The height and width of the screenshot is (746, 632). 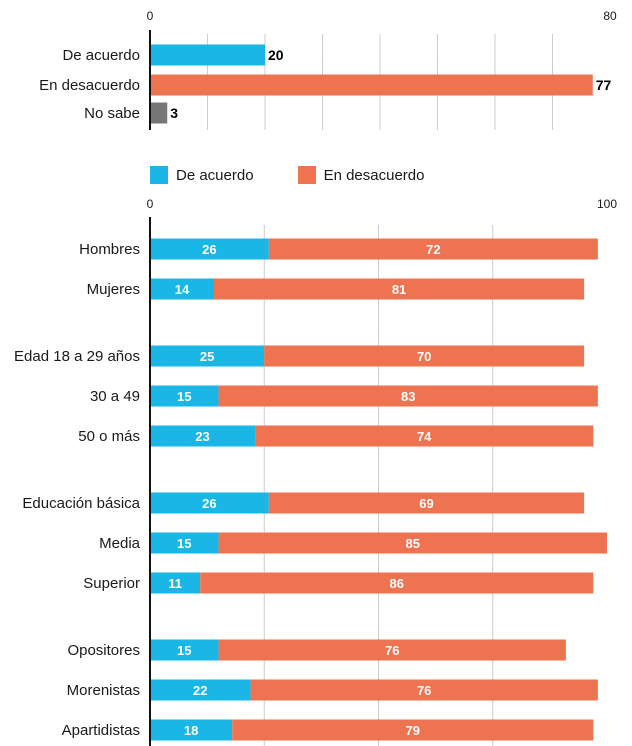 I want to click on data-label-en-desacuerdo-mujeres: 81, so click(x=399, y=289).